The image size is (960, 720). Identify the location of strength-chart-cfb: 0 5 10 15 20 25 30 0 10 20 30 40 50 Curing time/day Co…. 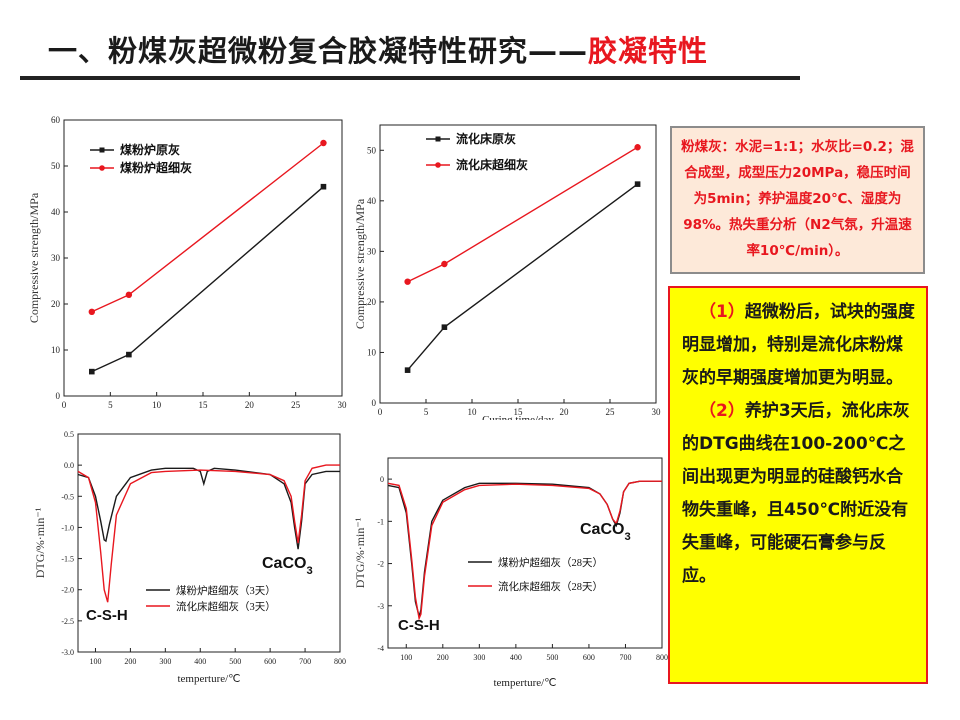
(507, 272).